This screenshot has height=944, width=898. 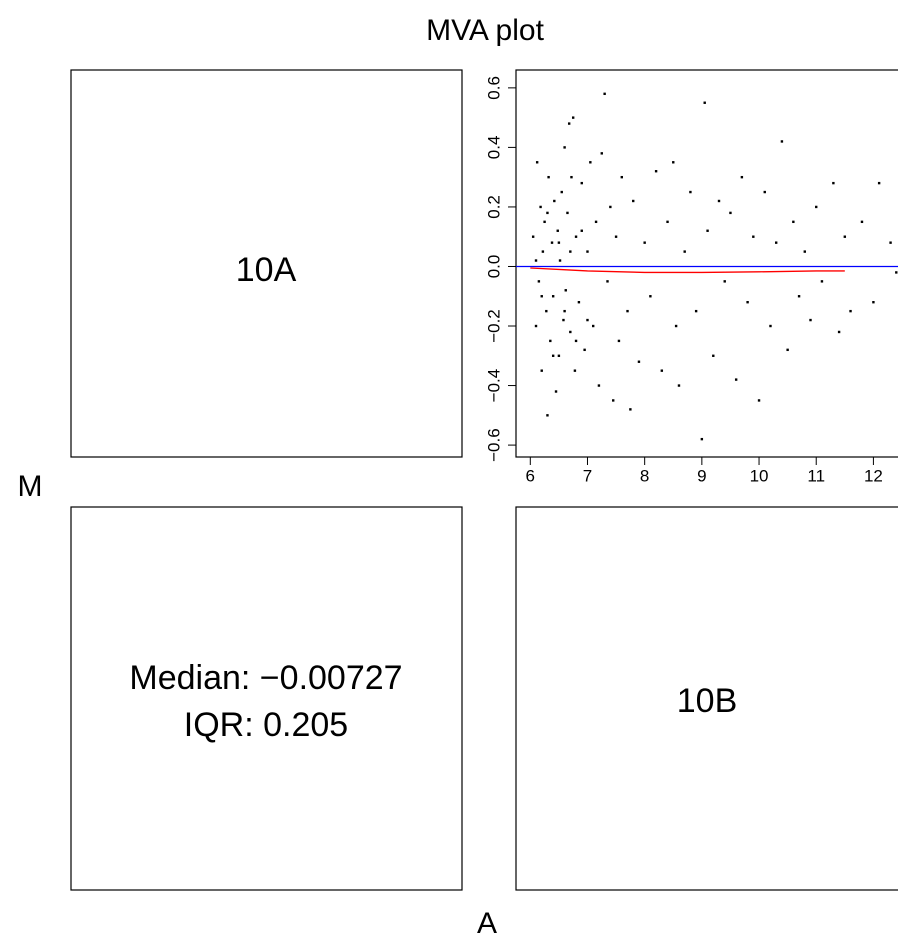 What do you see at coordinates (759, 475) in the screenshot?
I see `x-tick-label: 10` at bounding box center [759, 475].